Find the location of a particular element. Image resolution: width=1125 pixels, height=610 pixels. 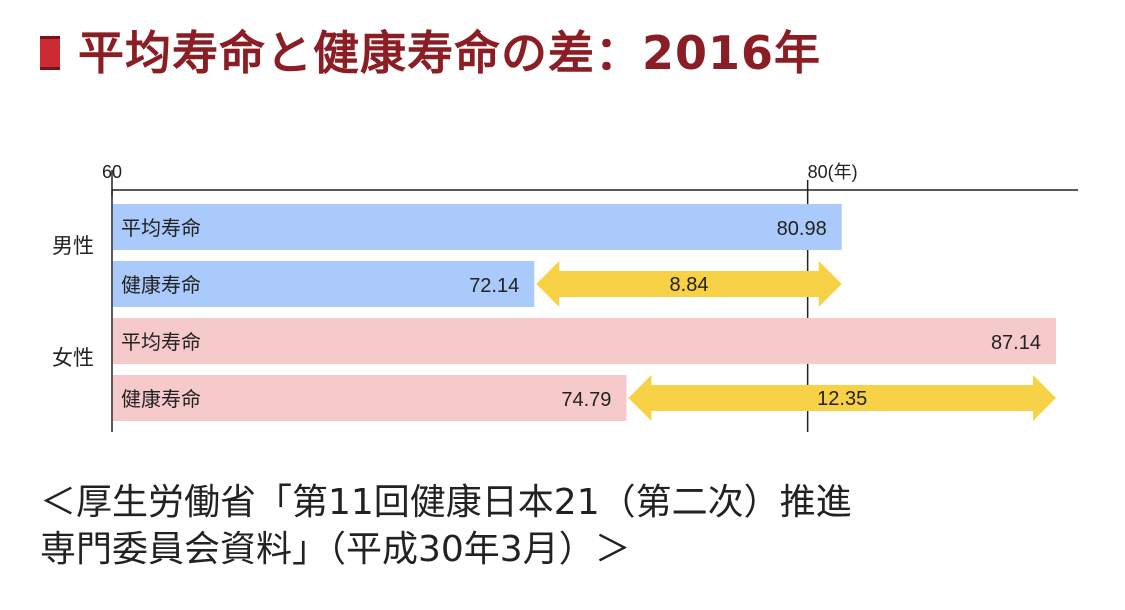

x-tick-label: 80(年) is located at coordinates (833, 172).